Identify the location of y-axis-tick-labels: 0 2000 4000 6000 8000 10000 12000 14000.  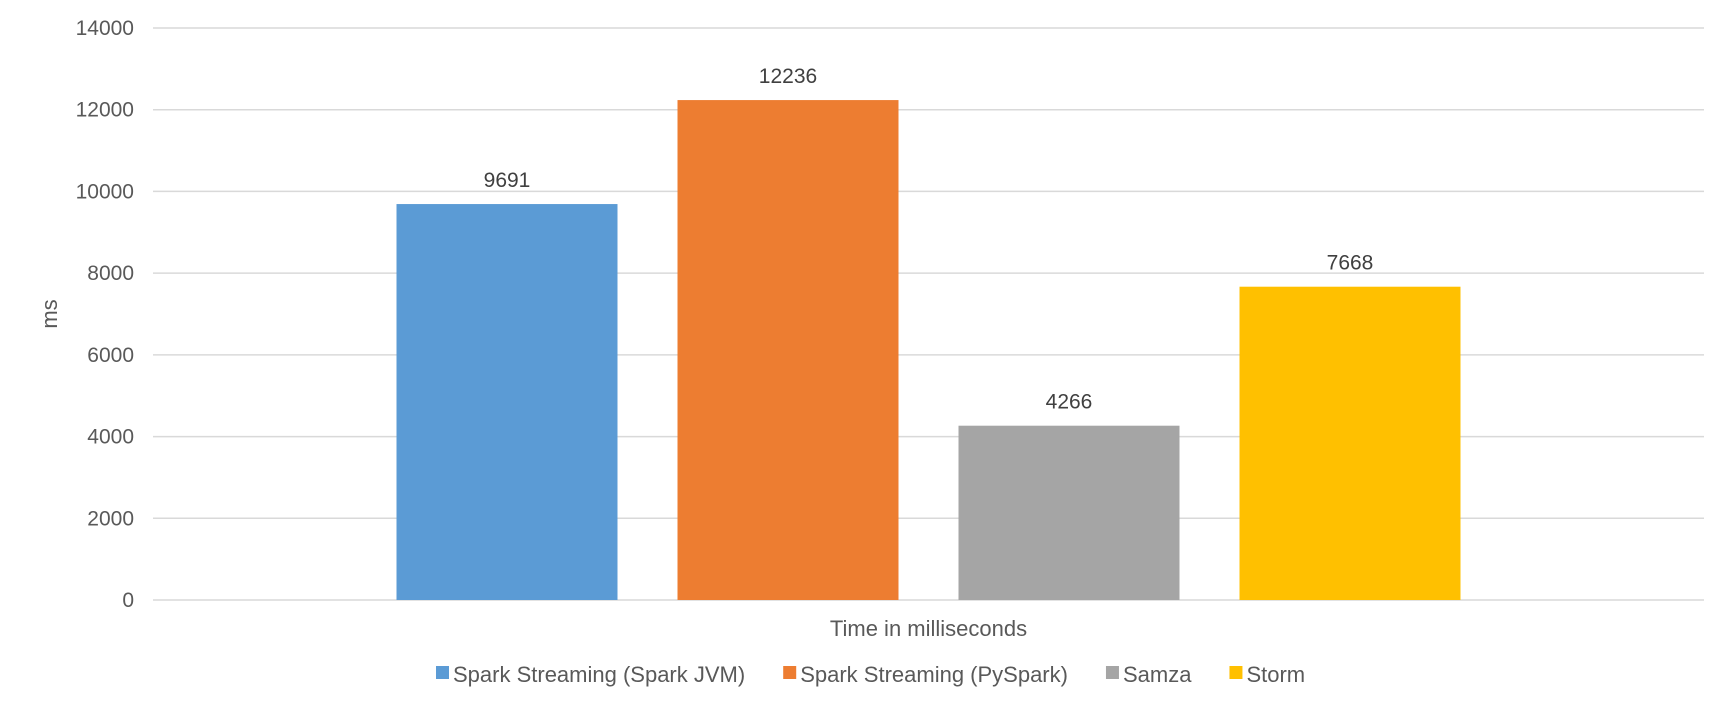
(105, 314).